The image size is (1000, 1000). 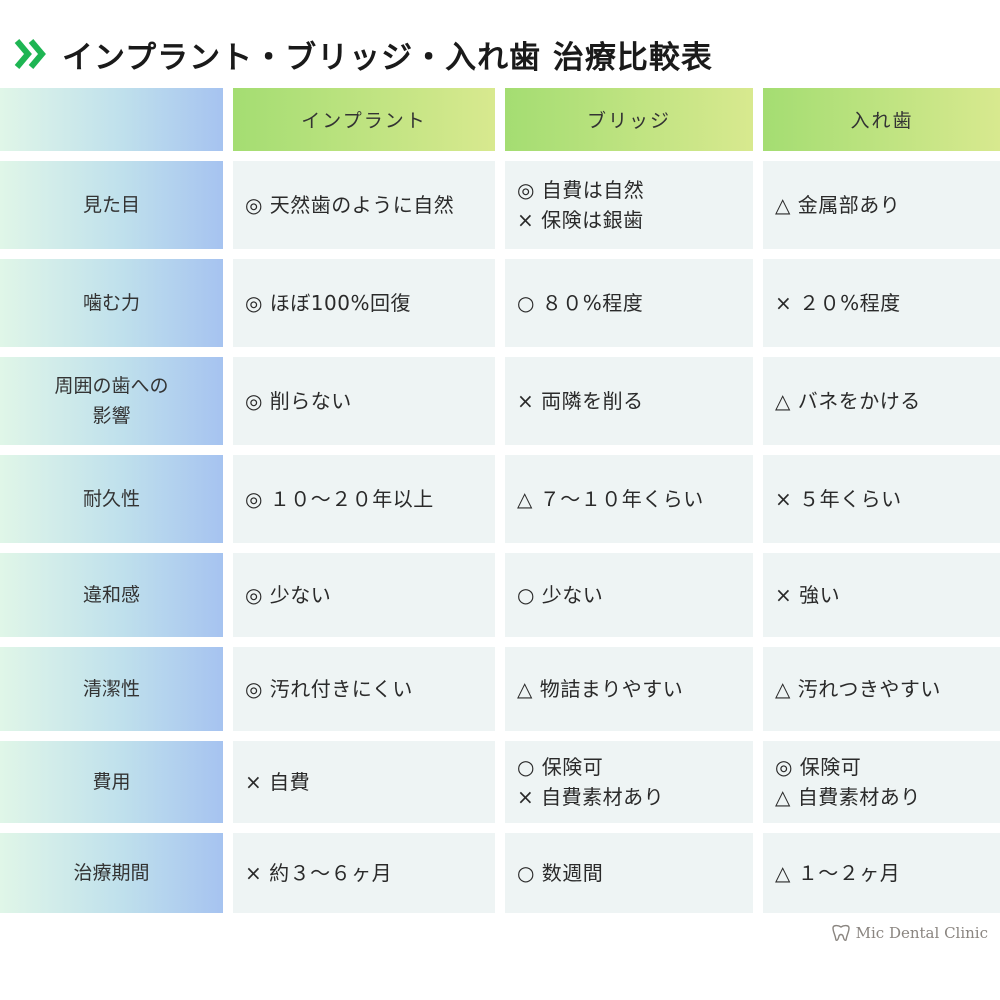 I want to click on row-label-text: 治療期間, so click(x=111, y=873).